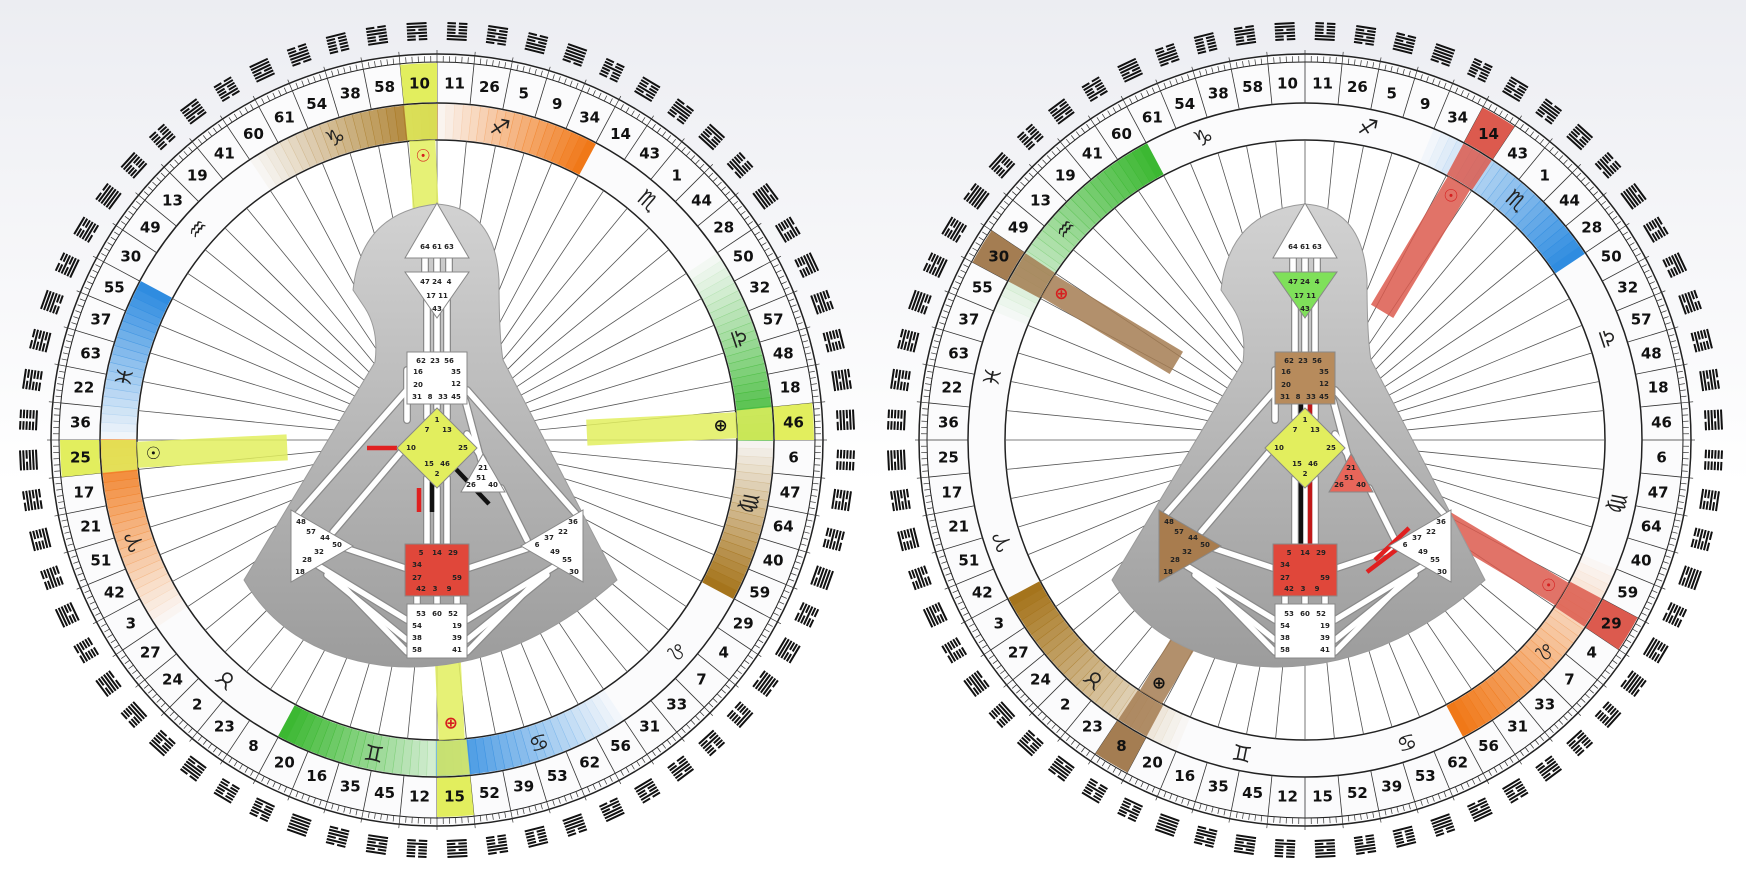 Image resolution: width=1746 pixels, height=880 pixels. Describe the element at coordinates (1545, 175) in the screenshot. I see `gate-number: 1` at that location.